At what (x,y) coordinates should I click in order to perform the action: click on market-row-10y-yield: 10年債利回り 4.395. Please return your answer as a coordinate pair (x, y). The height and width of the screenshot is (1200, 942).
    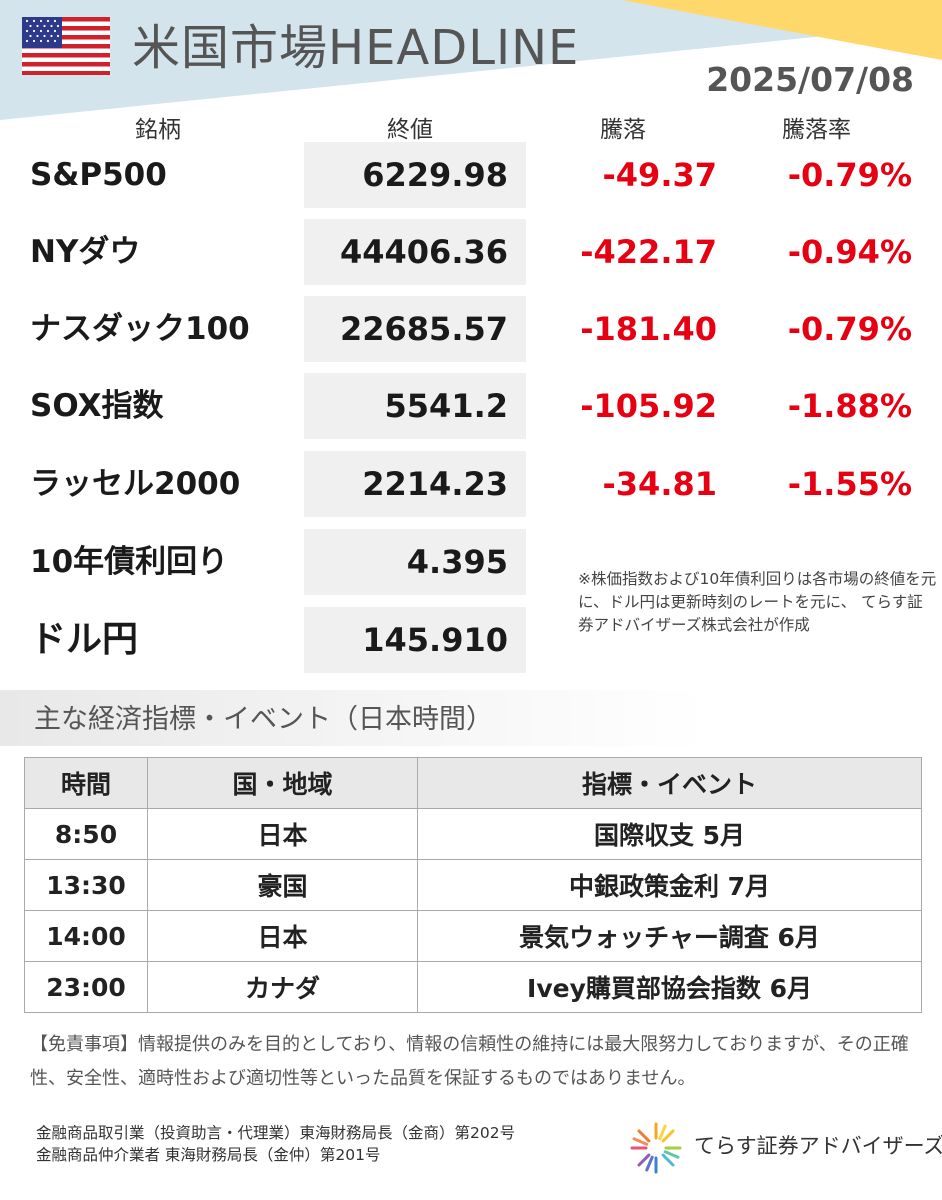
    Looking at the image, I should click on (471, 562).